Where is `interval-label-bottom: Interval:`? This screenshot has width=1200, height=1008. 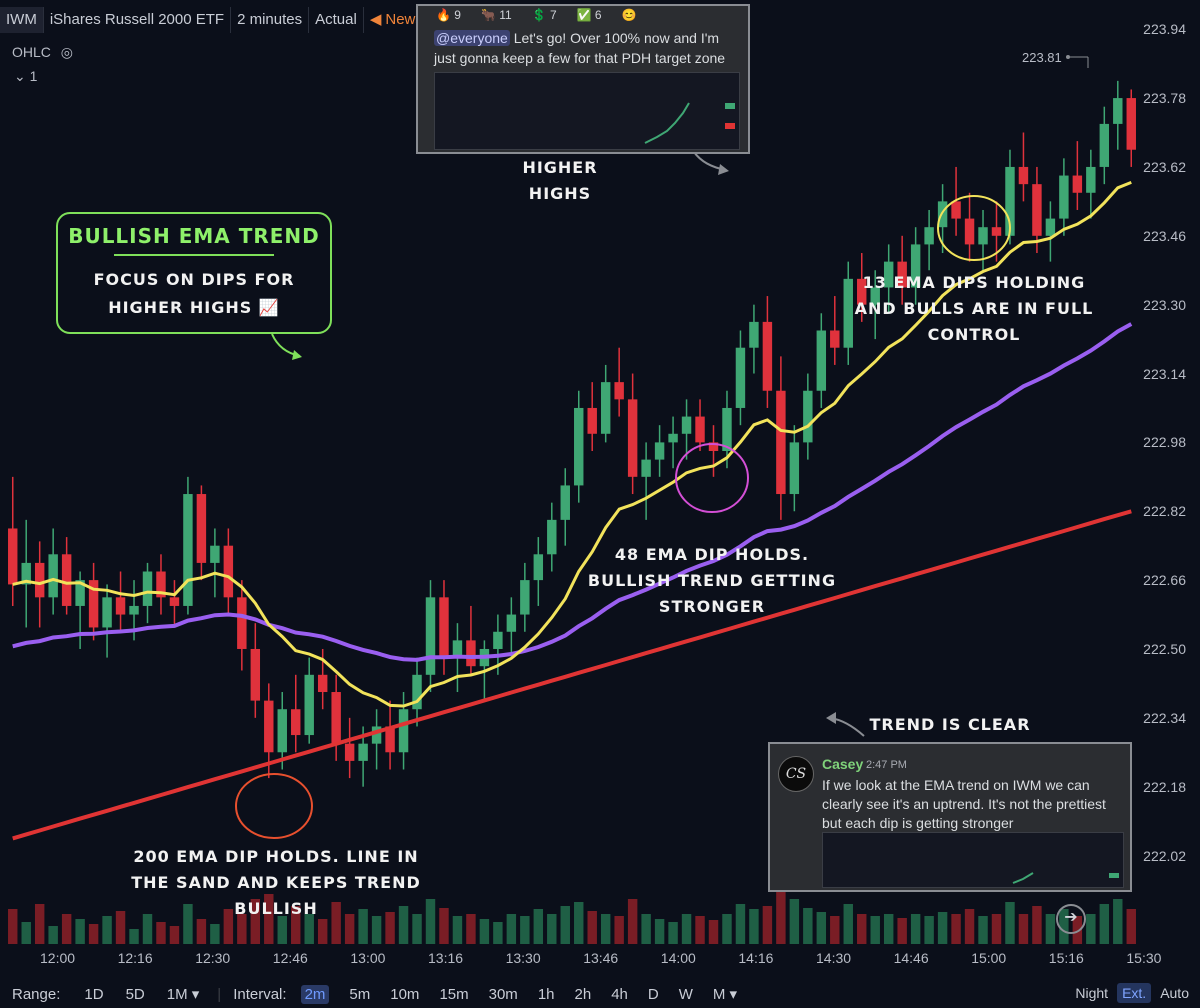
interval-label-bottom: Interval: is located at coordinates (260, 994).